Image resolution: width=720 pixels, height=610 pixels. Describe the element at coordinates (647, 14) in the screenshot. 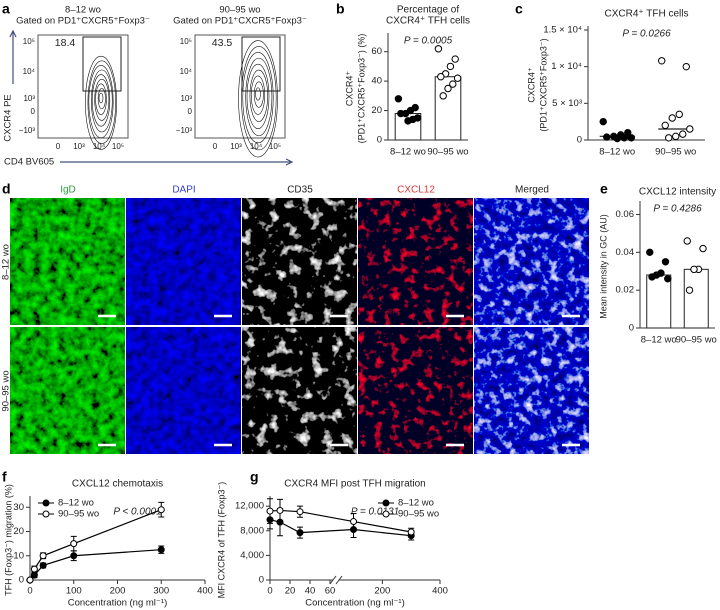

I see `chart-title: CXCR4⁺ TFH cells` at that location.